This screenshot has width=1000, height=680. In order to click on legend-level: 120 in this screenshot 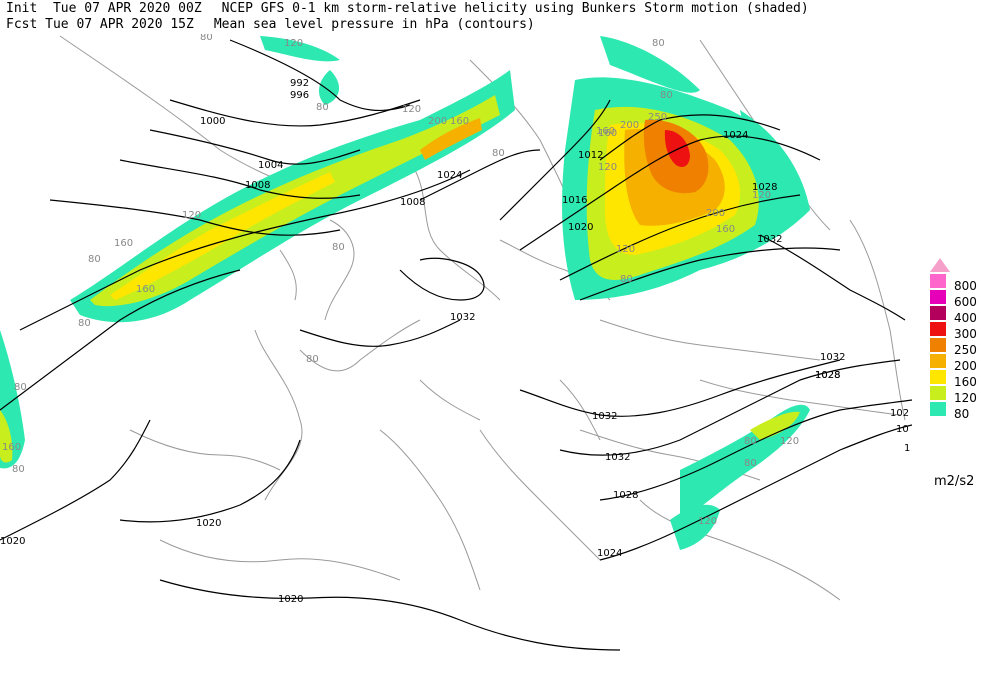, I will do `click(964, 394)`.